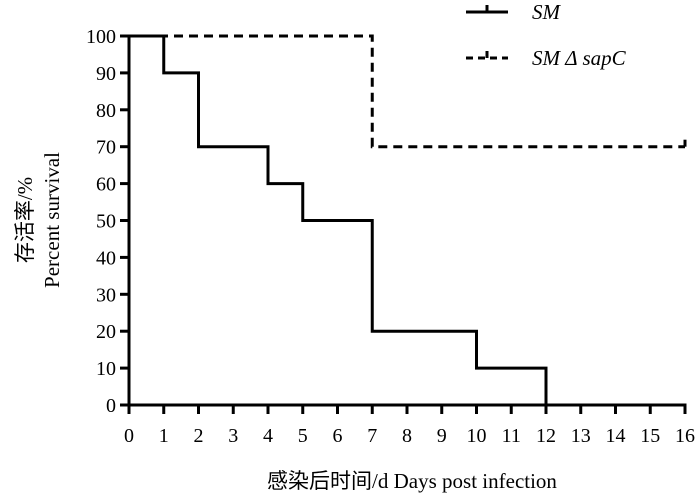 The height and width of the screenshot is (496, 700). Describe the element at coordinates (106, 295) in the screenshot. I see `y-tick-label: 30` at that location.